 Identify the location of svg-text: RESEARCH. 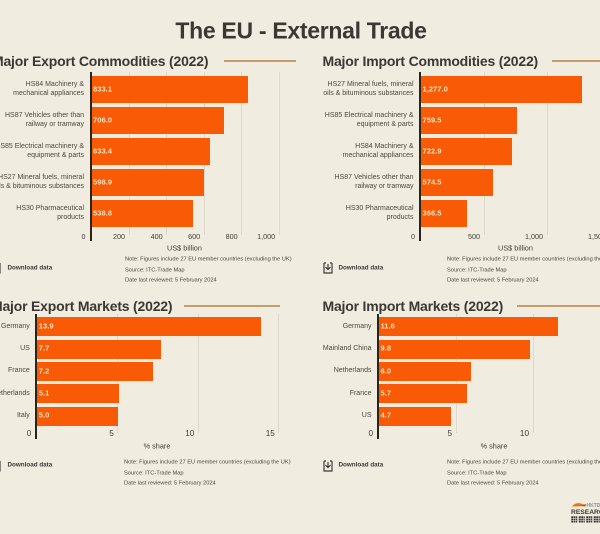
(585, 512).